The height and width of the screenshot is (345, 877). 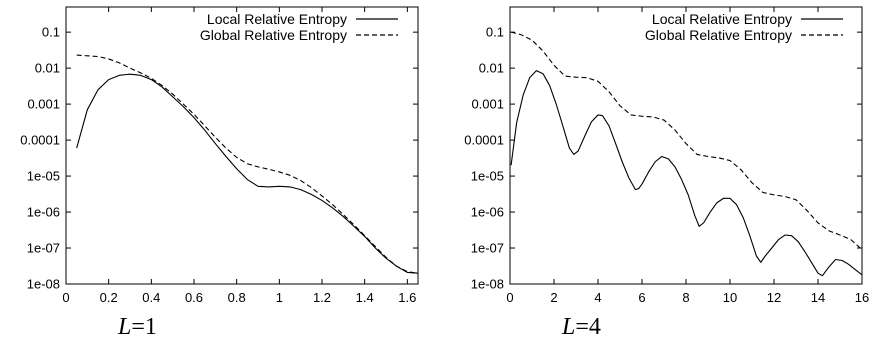 What do you see at coordinates (43, 176) in the screenshot?
I see `chart-l1-ytick-label: 1e-05` at bounding box center [43, 176].